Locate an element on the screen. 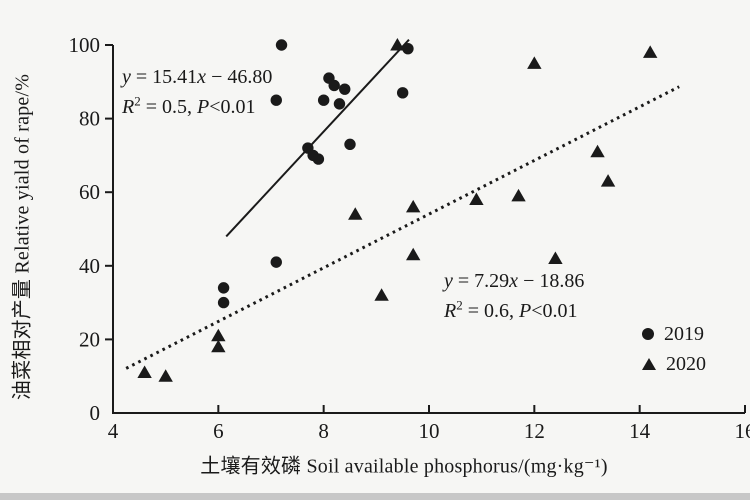 Image resolution: width=750 pixels, height=500 pixels. x-tick-label: 12 is located at coordinates (534, 431).